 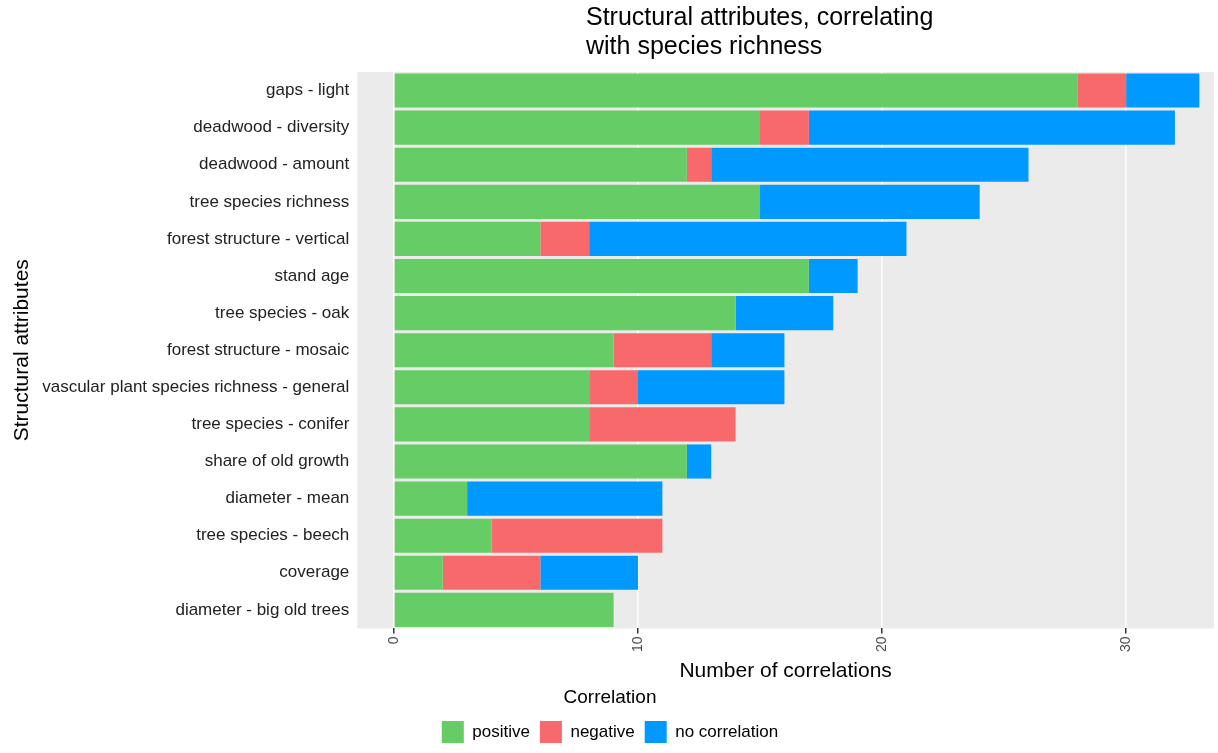 I want to click on x-tick-label: 10, so click(x=636, y=644).